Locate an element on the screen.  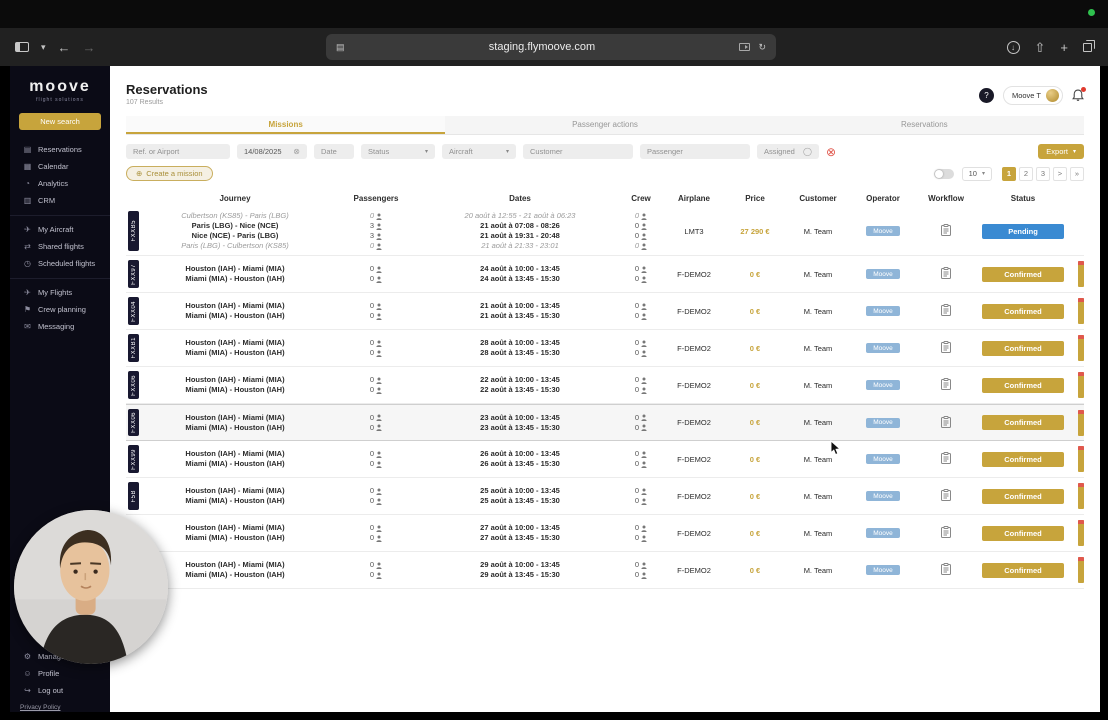
mission-ref-tag: FXX99 is located at coordinates (133, 459).